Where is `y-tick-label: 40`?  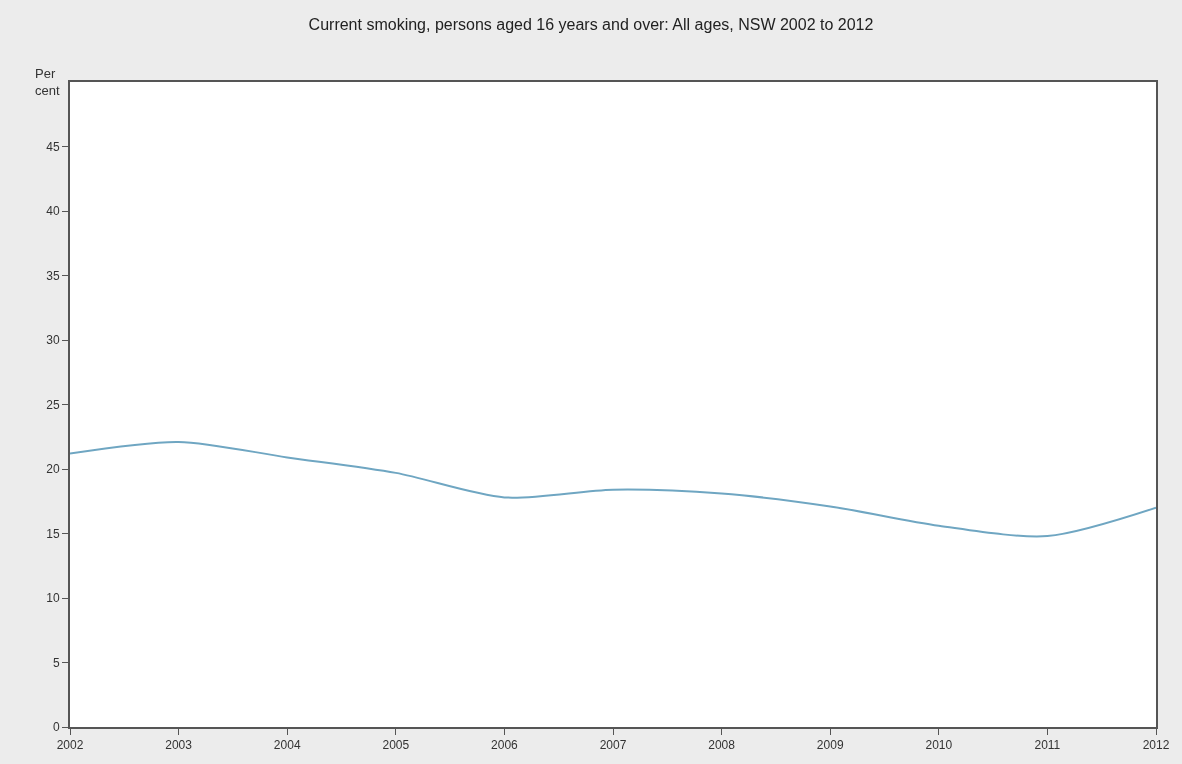
y-tick-label: 40 is located at coordinates (53, 211).